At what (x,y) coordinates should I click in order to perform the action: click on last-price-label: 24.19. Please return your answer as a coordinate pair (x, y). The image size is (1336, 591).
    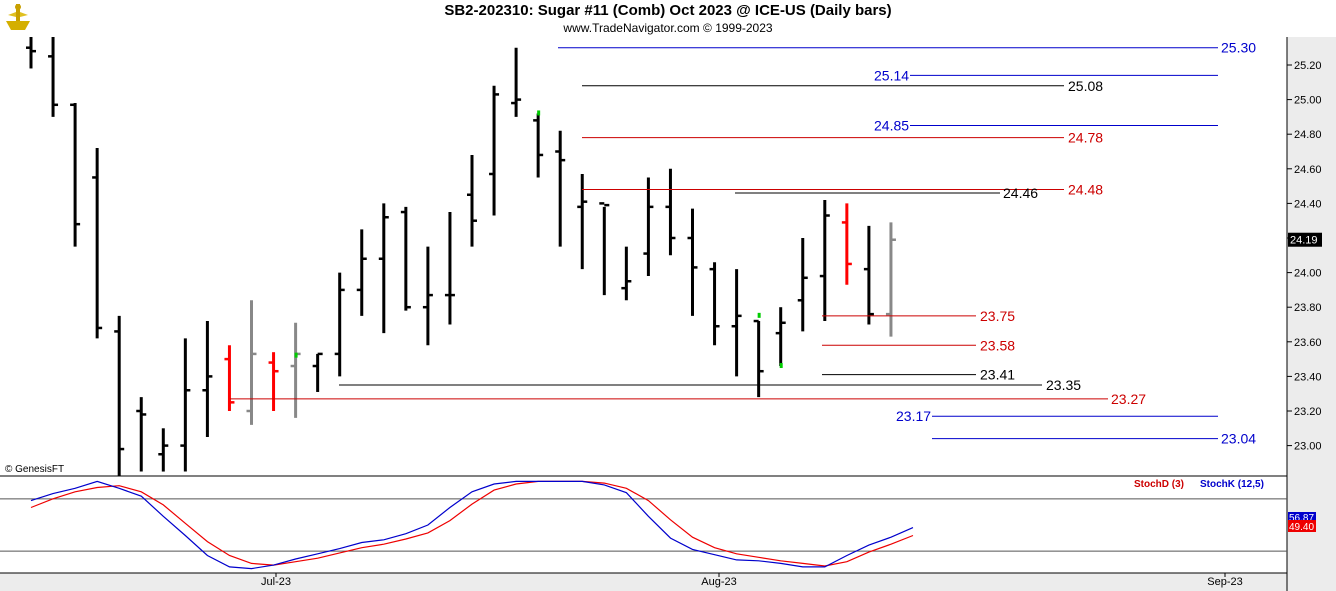
    Looking at the image, I should click on (1304, 241).